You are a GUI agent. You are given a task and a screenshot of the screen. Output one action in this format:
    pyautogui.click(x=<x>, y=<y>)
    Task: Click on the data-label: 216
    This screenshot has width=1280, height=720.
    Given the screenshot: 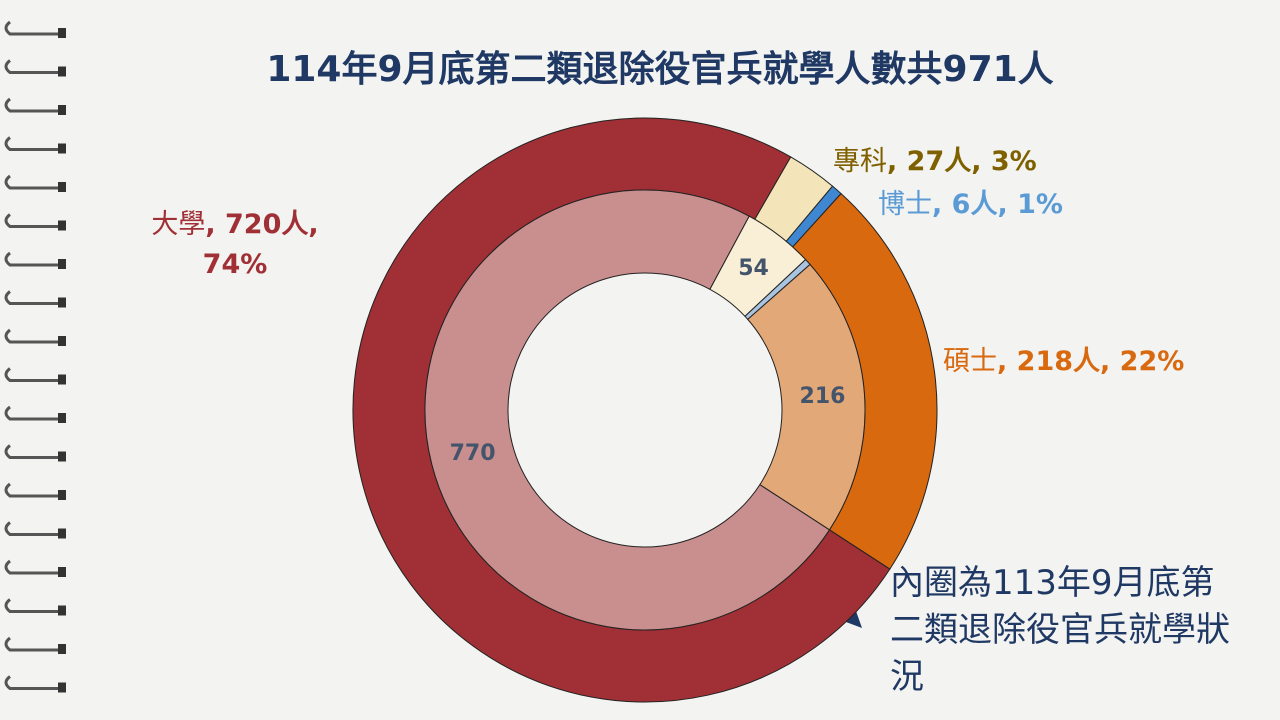 What is the action you would take?
    pyautogui.click(x=823, y=396)
    